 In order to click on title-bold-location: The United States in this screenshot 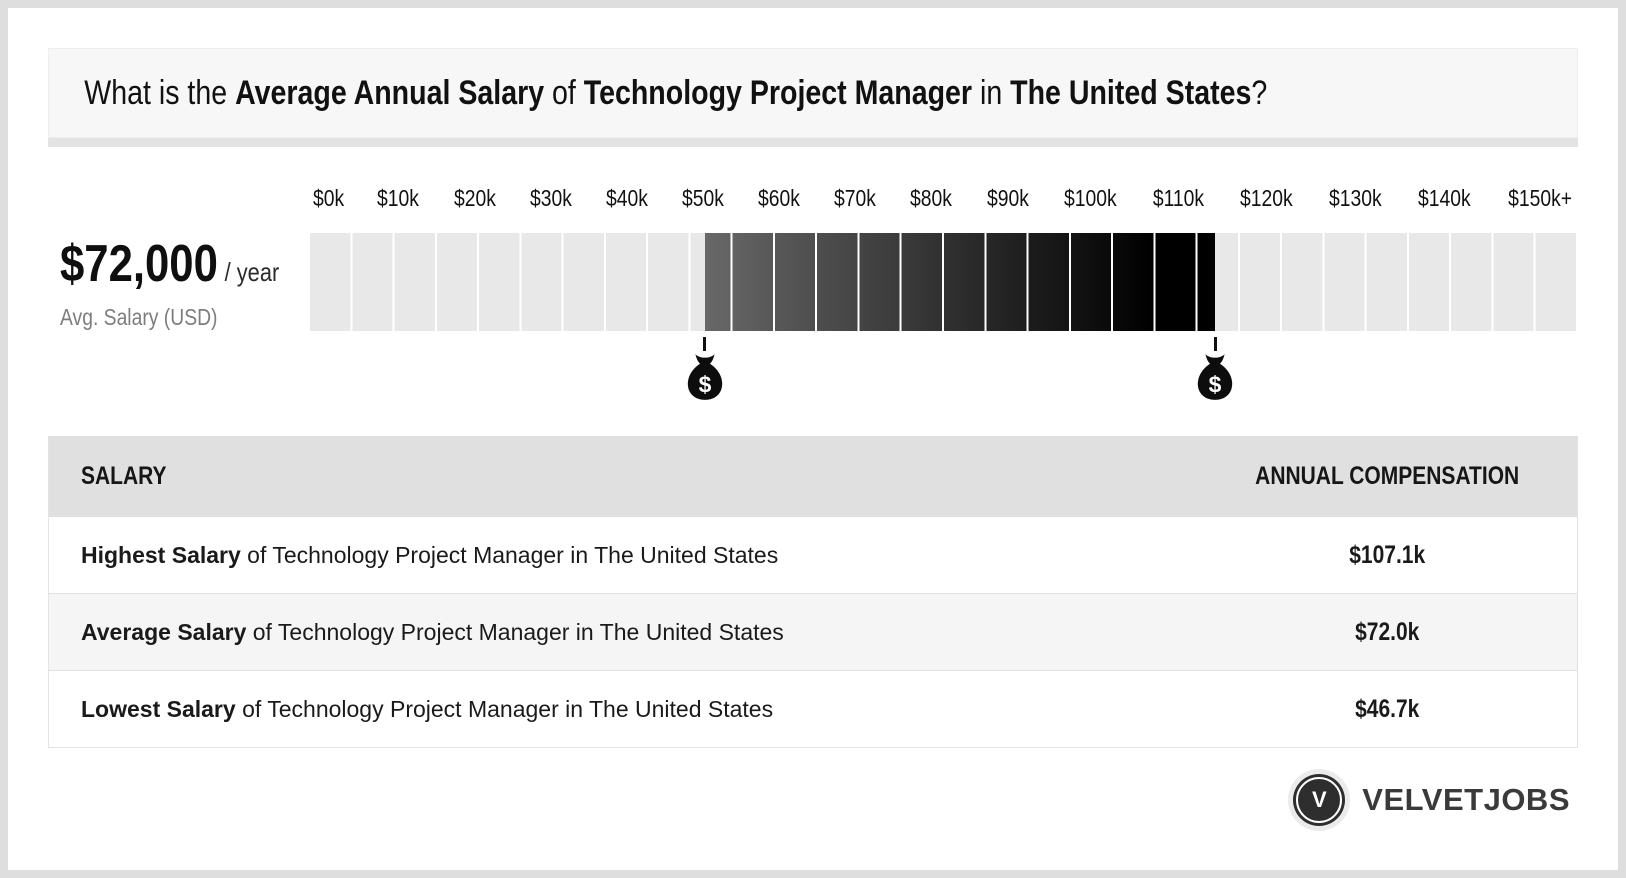, I will do `click(1131, 92)`.